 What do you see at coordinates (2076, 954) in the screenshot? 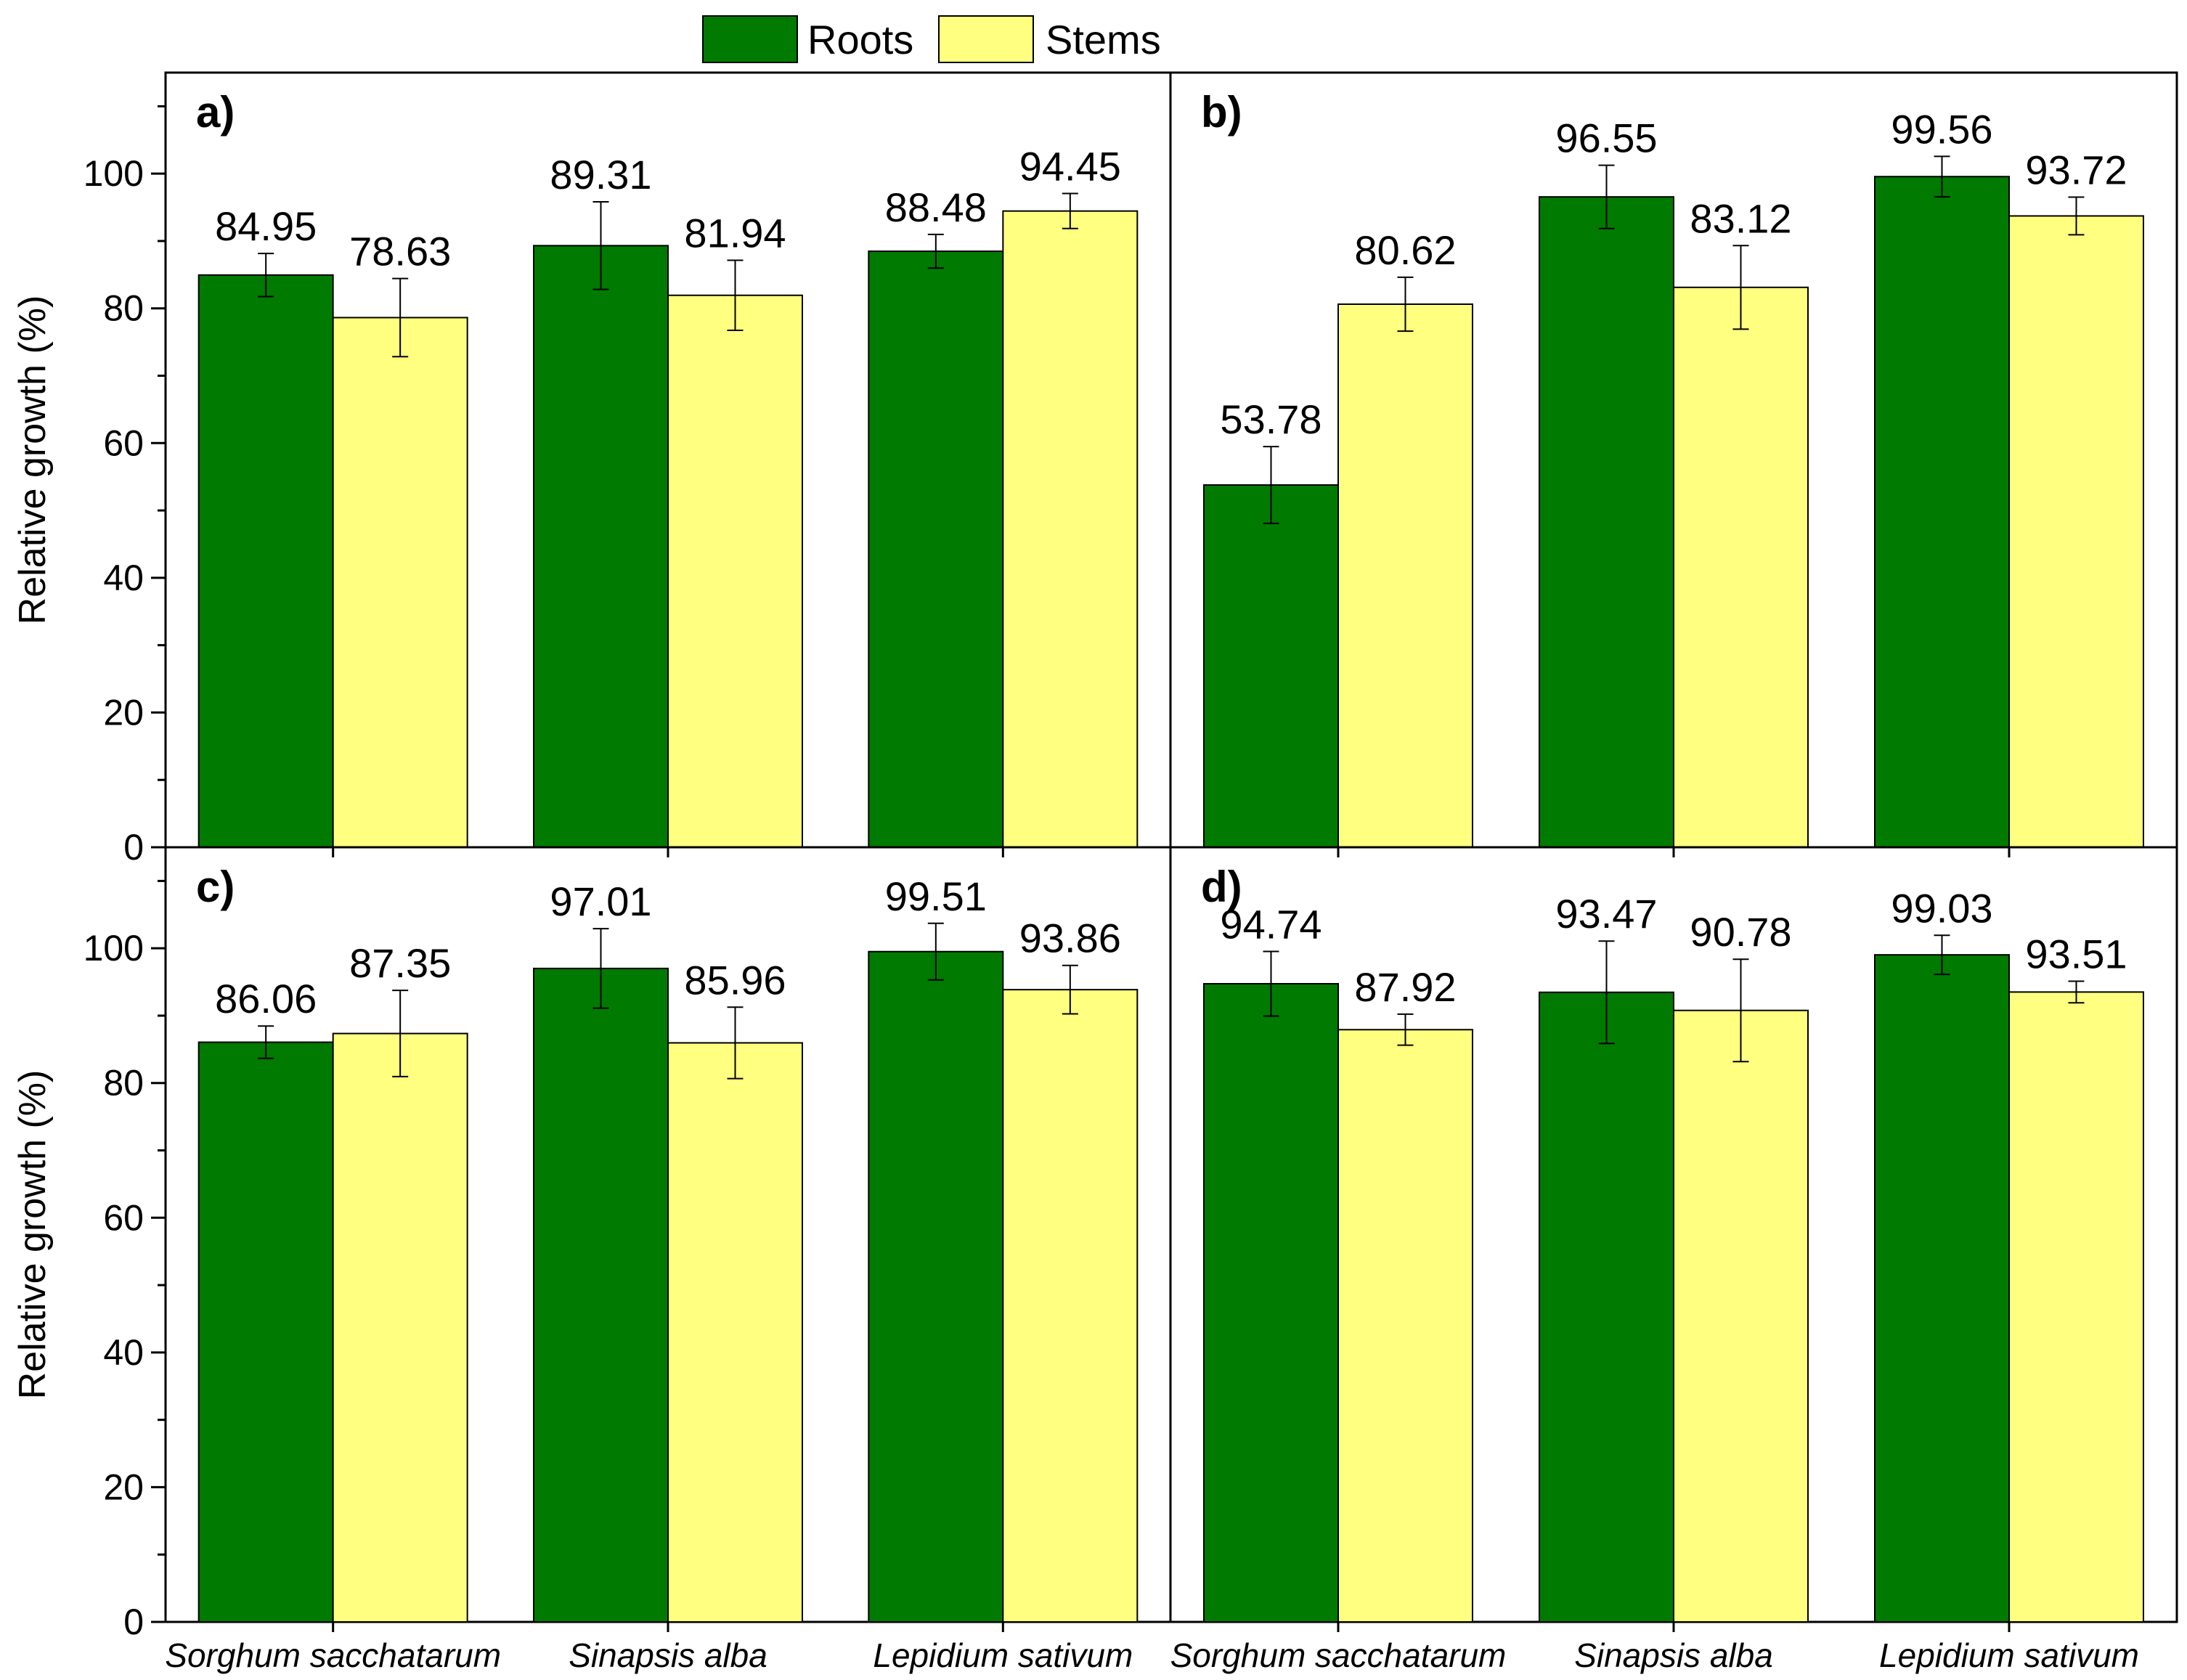
I see `data-label: 93.51` at bounding box center [2076, 954].